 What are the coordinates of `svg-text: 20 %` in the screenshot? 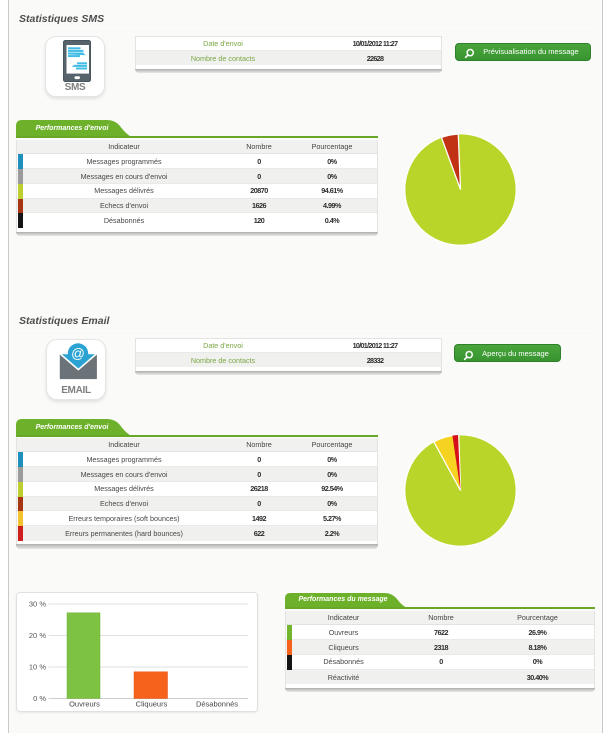 It's located at (37, 635).